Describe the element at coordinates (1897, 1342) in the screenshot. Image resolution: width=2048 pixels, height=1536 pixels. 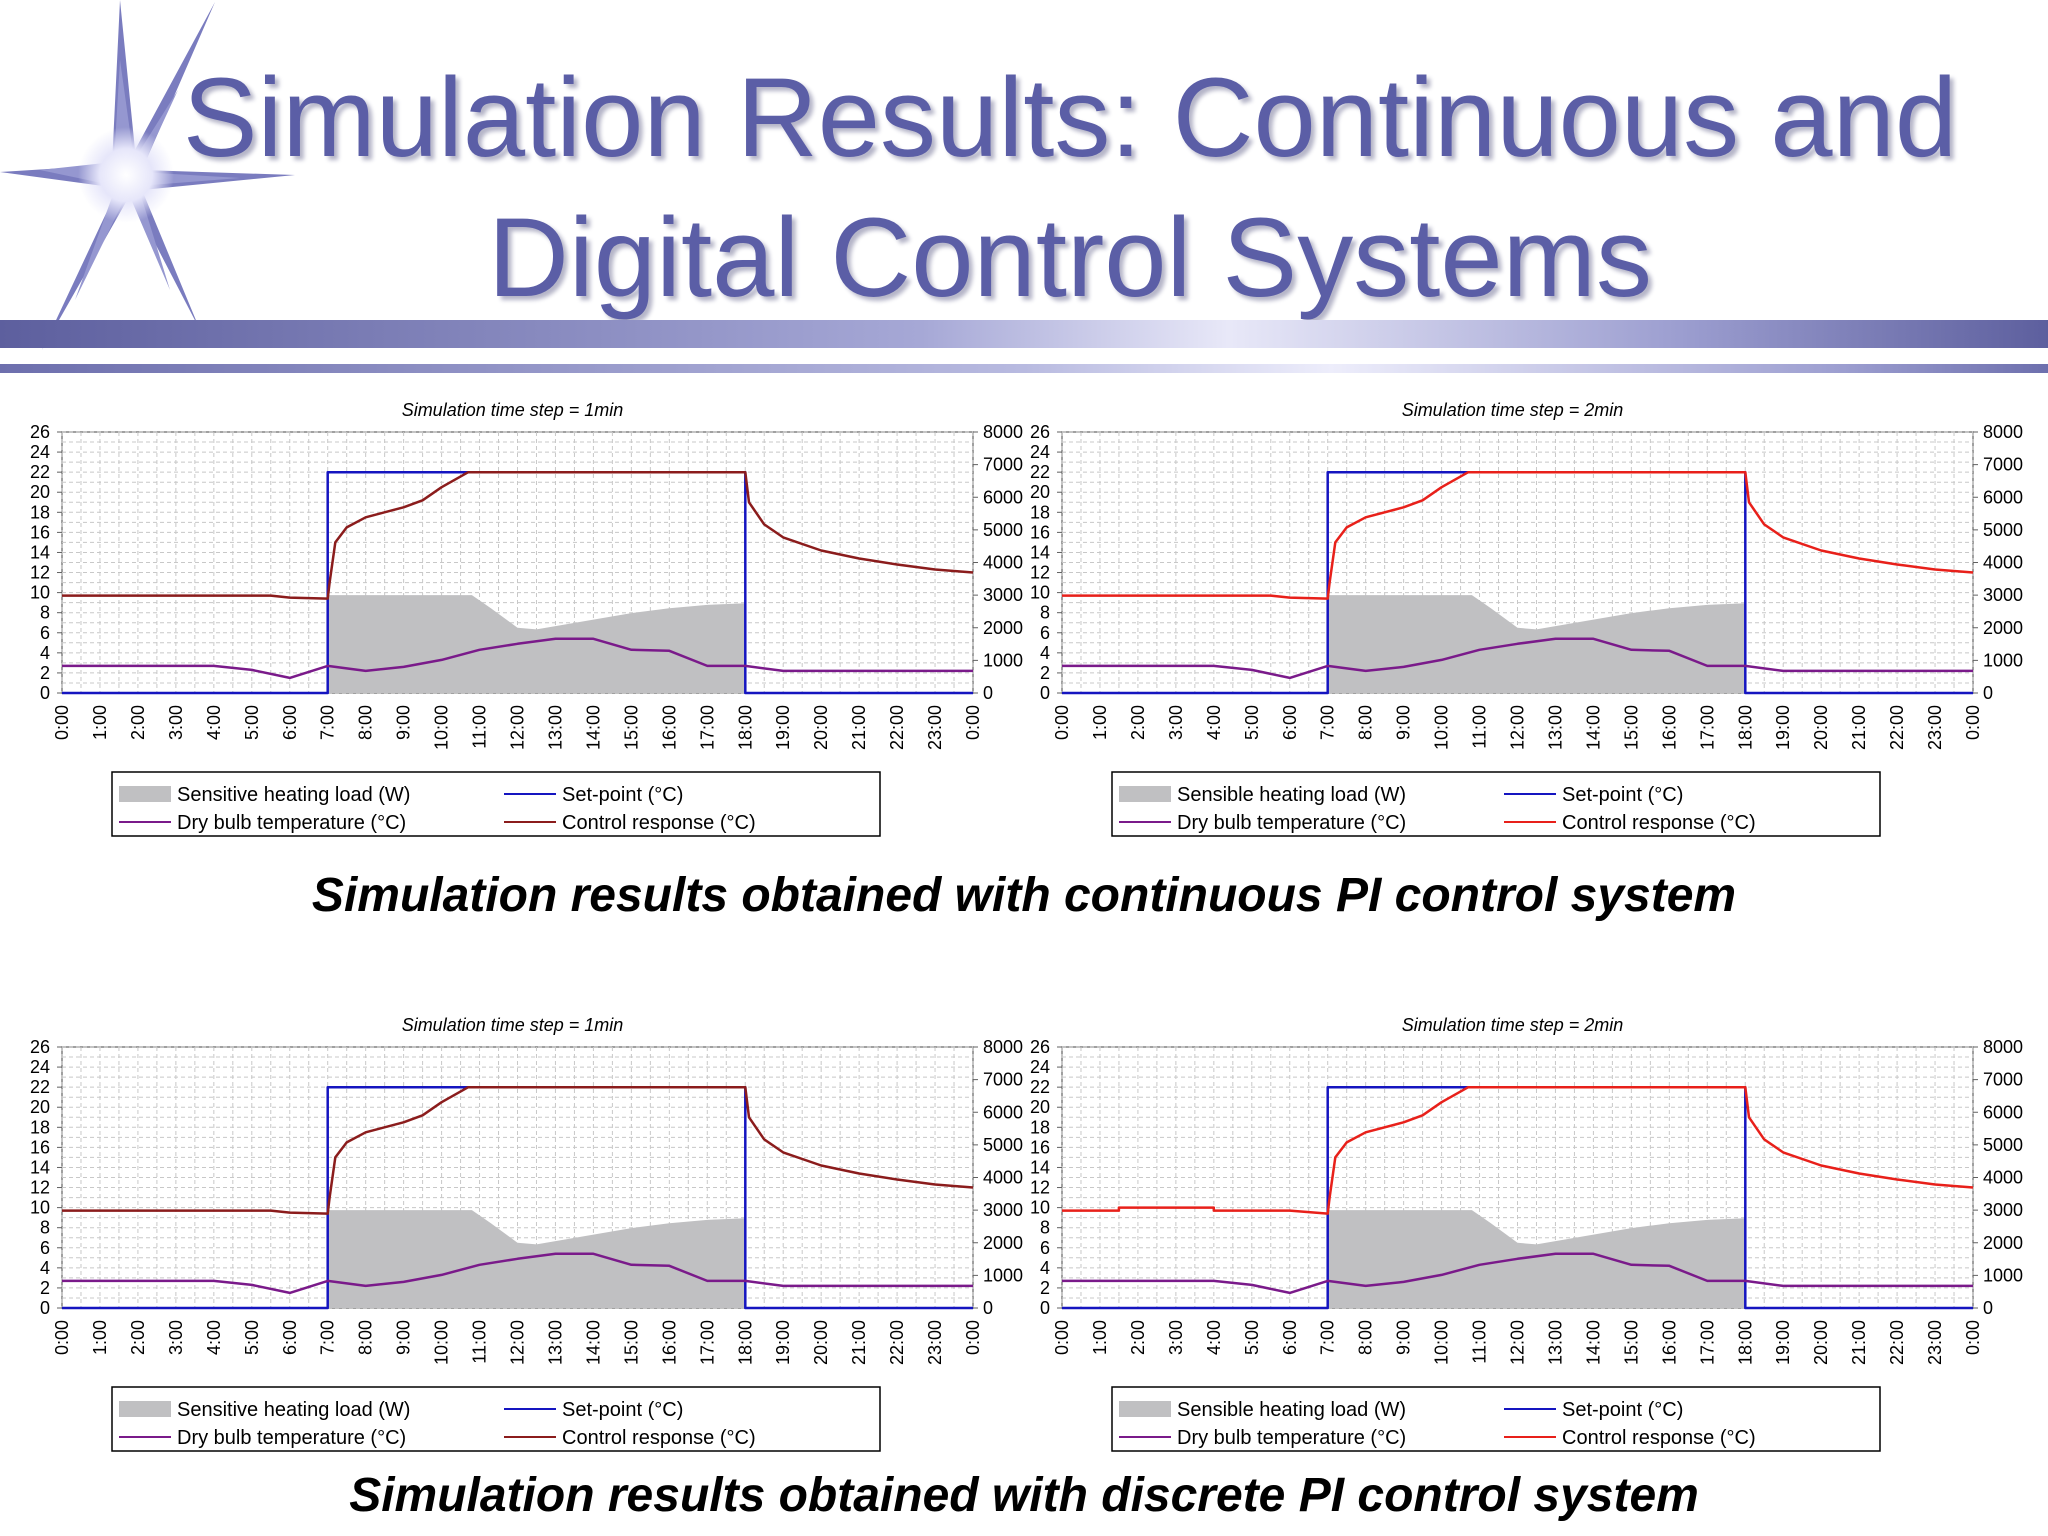
I see `x-tick-label: 22:00` at that location.